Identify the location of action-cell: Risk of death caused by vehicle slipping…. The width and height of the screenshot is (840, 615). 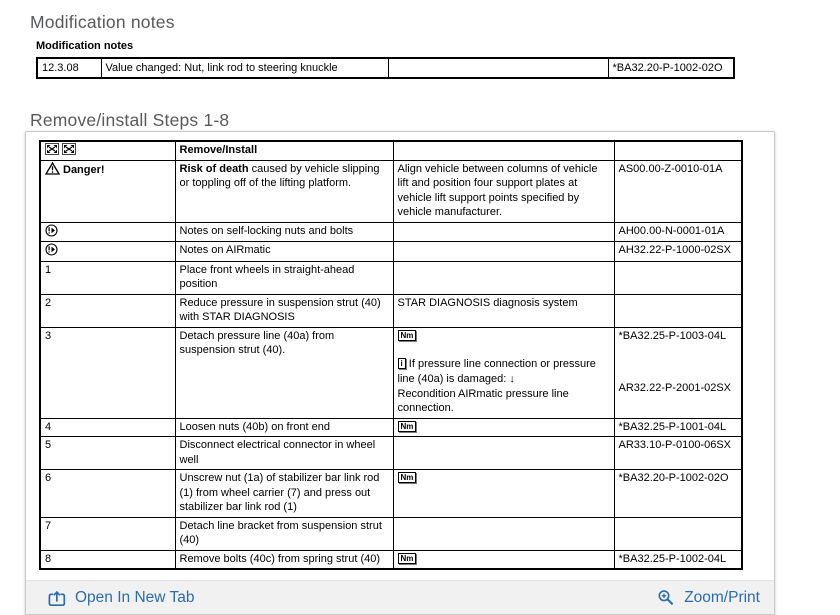
(284, 191).